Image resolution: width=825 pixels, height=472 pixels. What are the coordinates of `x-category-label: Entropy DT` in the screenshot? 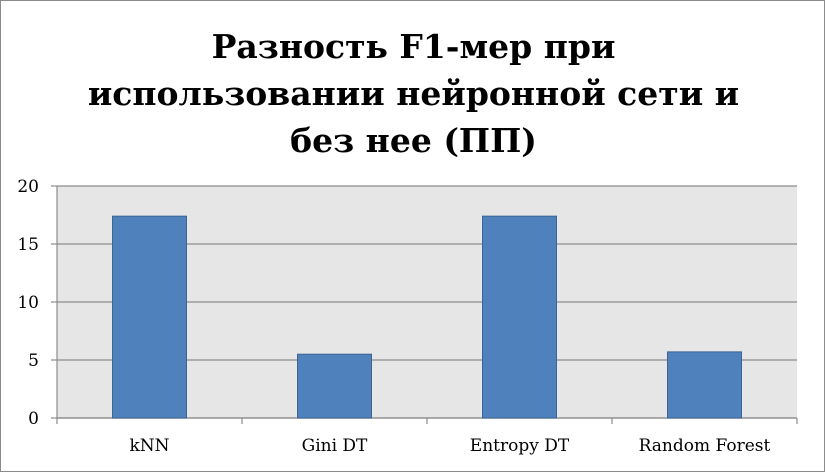 It's located at (520, 446).